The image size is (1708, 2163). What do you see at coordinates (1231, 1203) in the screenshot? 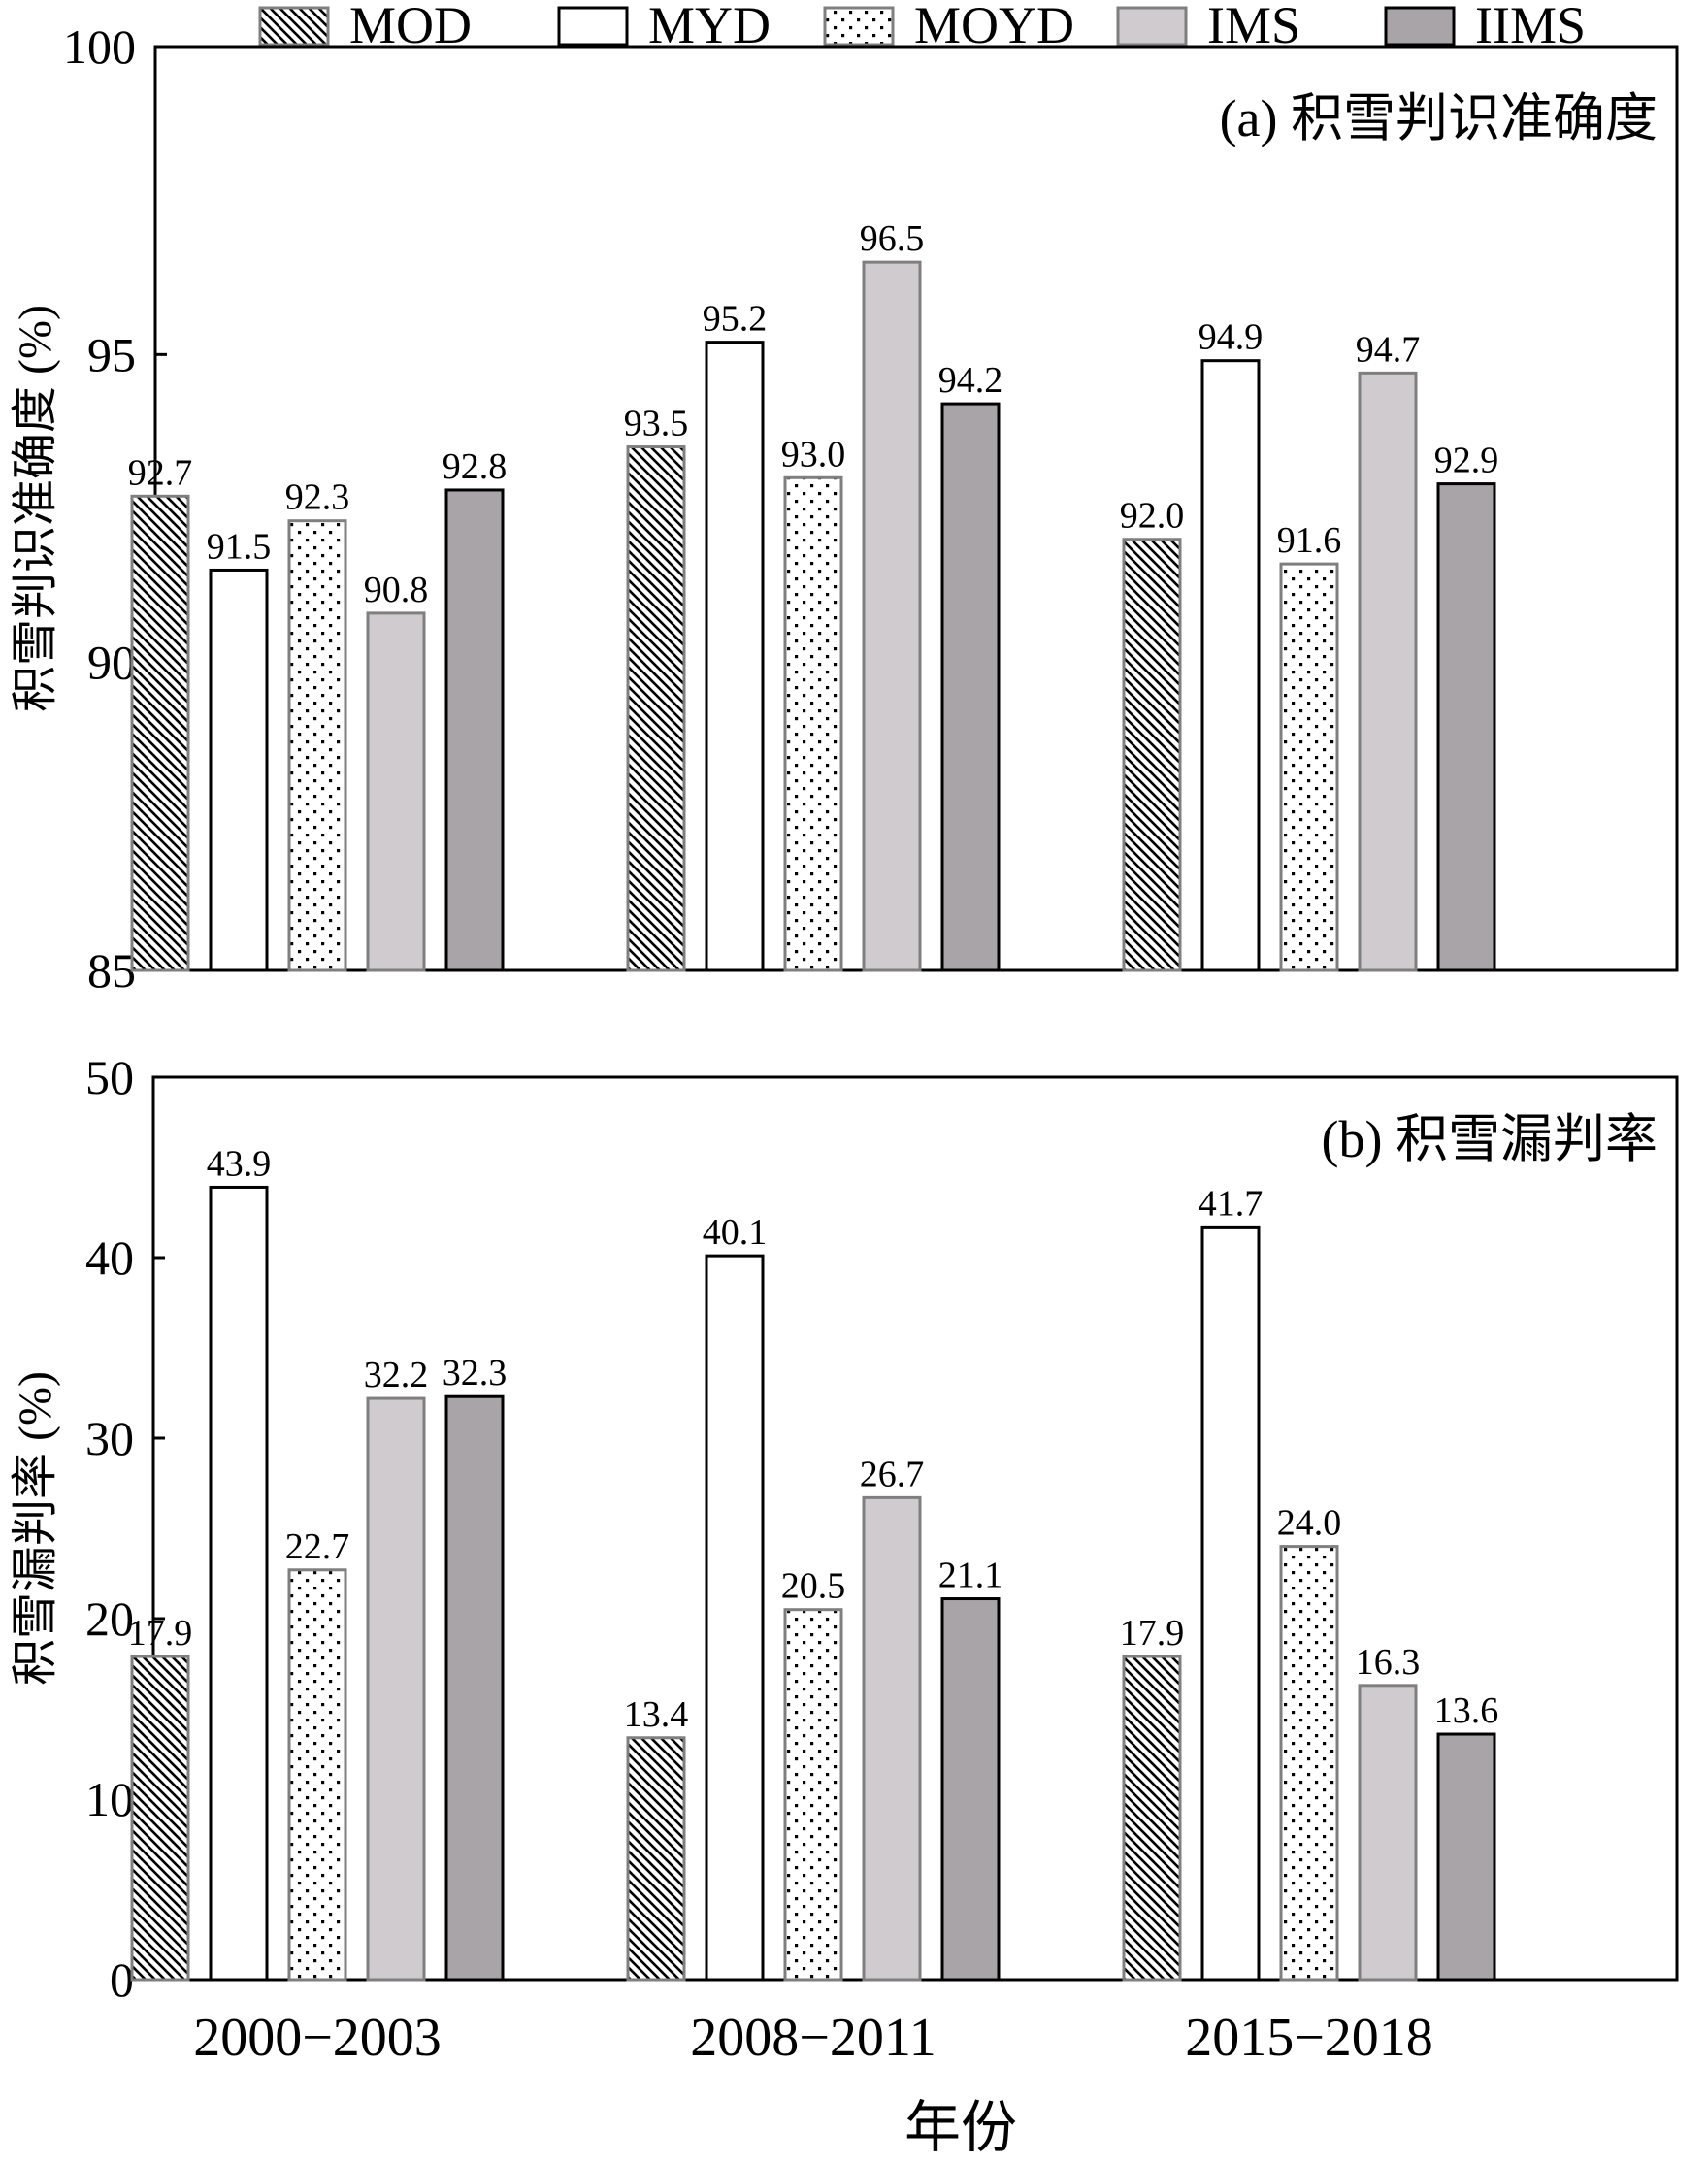
I see `data-label: 41.7` at bounding box center [1231, 1203].